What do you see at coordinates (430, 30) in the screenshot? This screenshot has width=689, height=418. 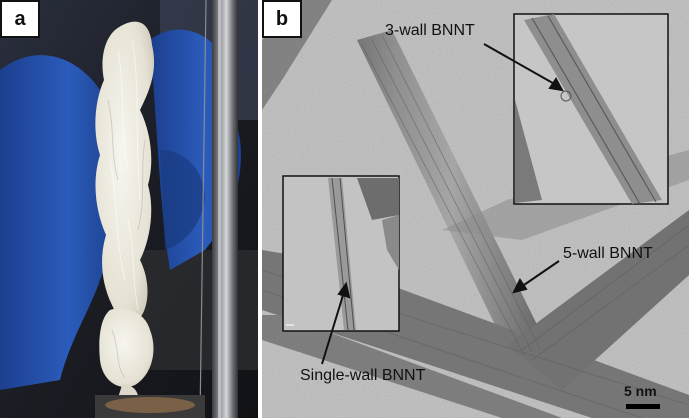 I see `label-3-wall-bnnt: 3-wall BNNT` at bounding box center [430, 30].